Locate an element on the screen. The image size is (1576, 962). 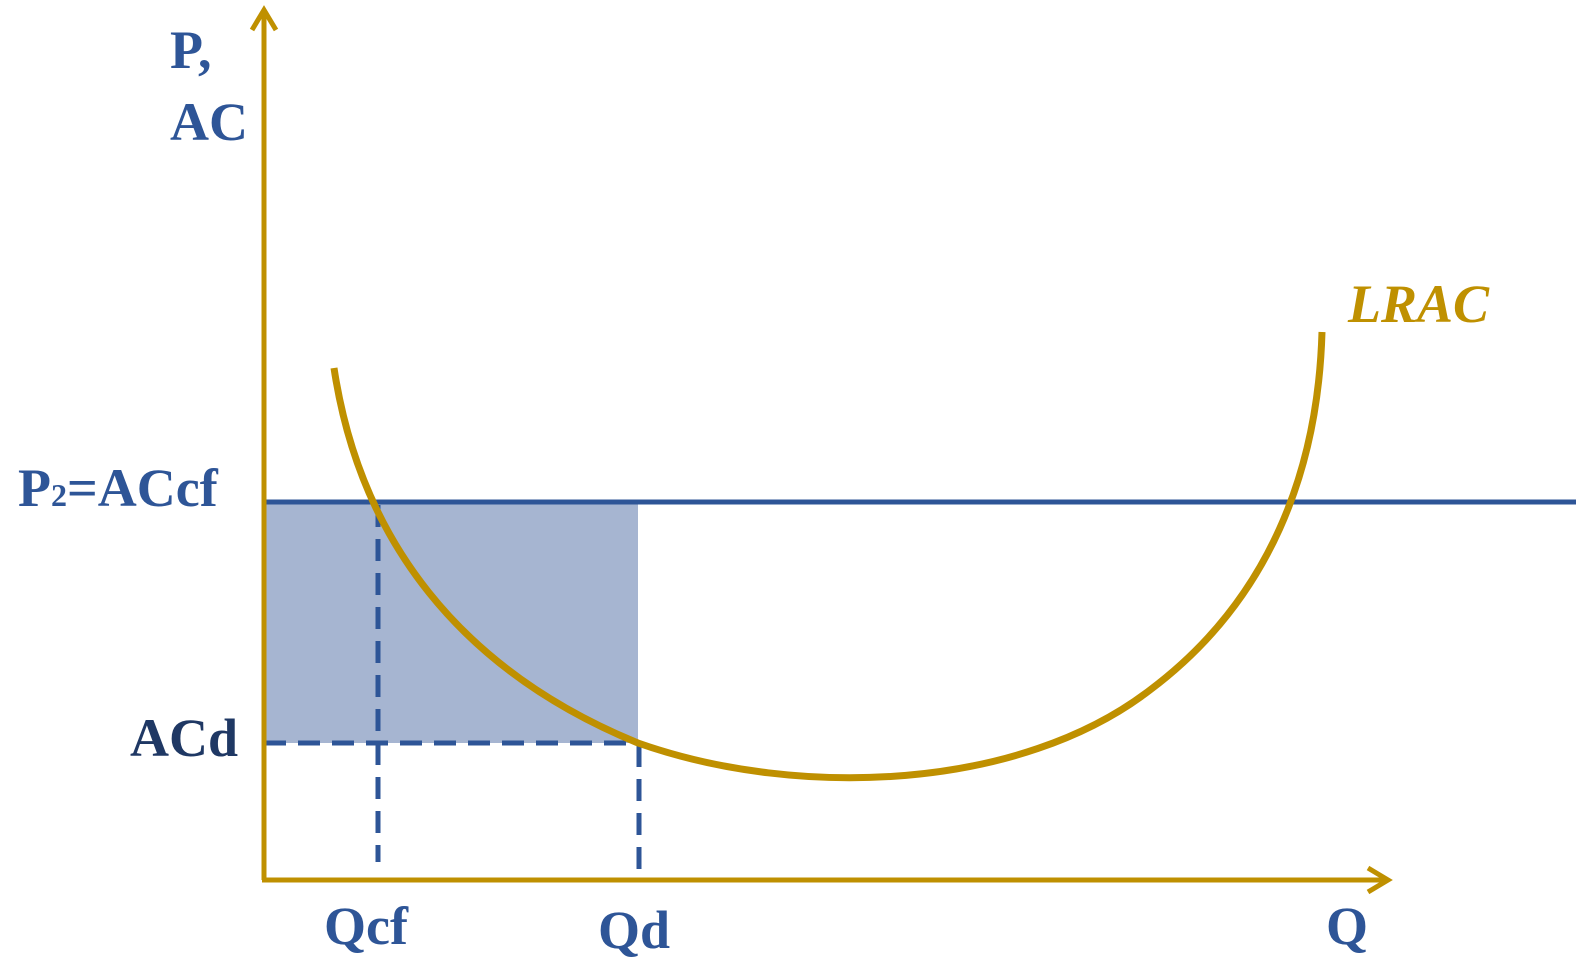
y-axis-label-line2: AC is located at coordinates (209, 122).